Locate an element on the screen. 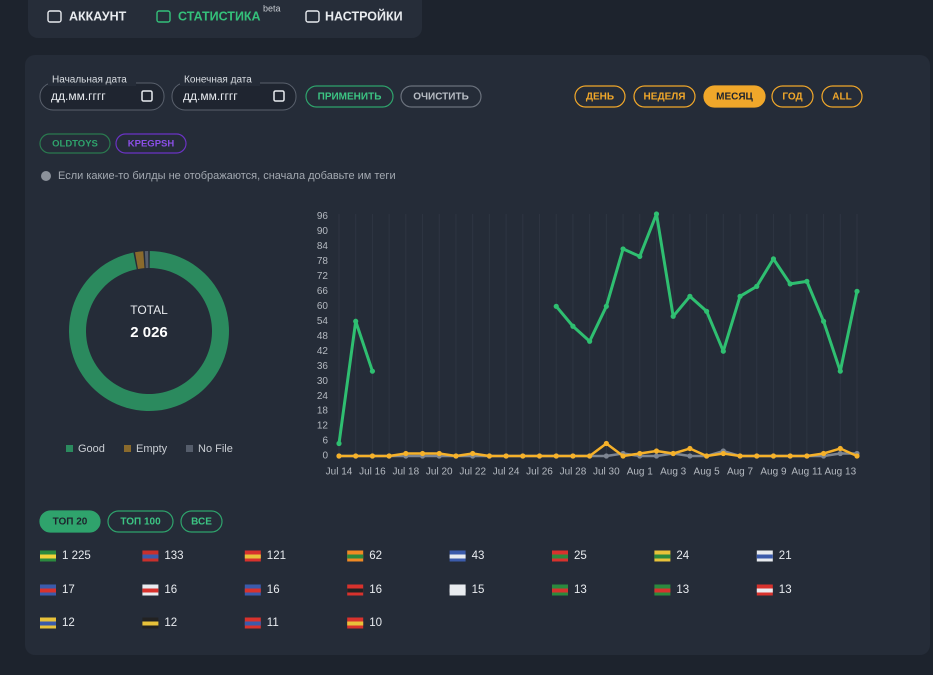 Image resolution: width=933 pixels, height=675 pixels. date-label: Конечная дата is located at coordinates (218, 80).